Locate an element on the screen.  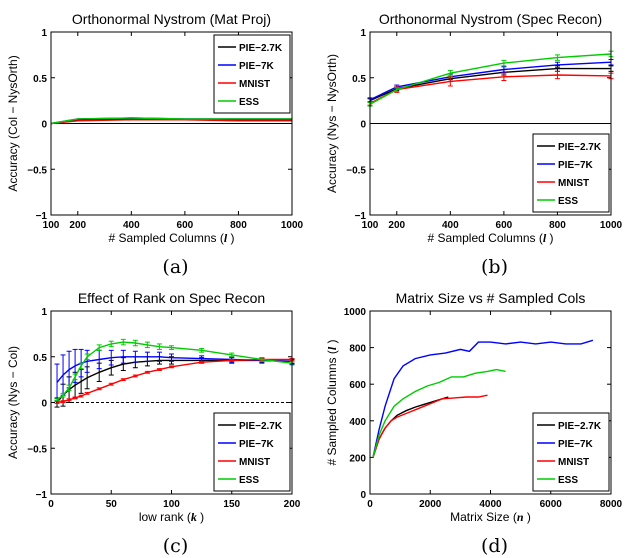
chart-title: Effect of Rank on Spec Recon is located at coordinates (171, 298).